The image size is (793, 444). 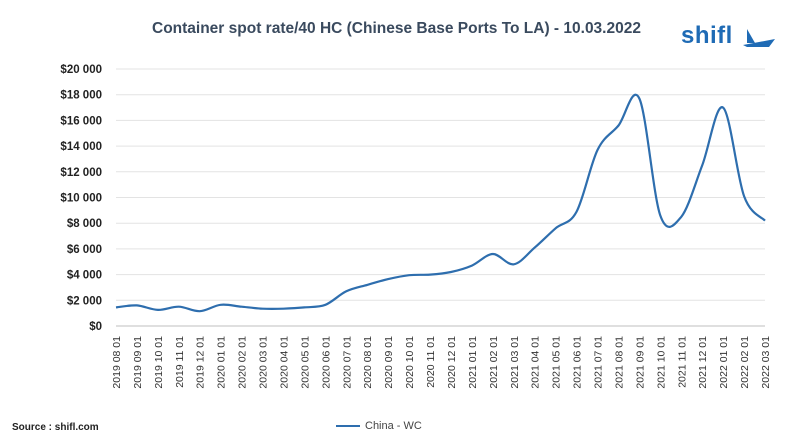 What do you see at coordinates (81, 96) in the screenshot?
I see `y-tick-label: $18 000` at bounding box center [81, 96].